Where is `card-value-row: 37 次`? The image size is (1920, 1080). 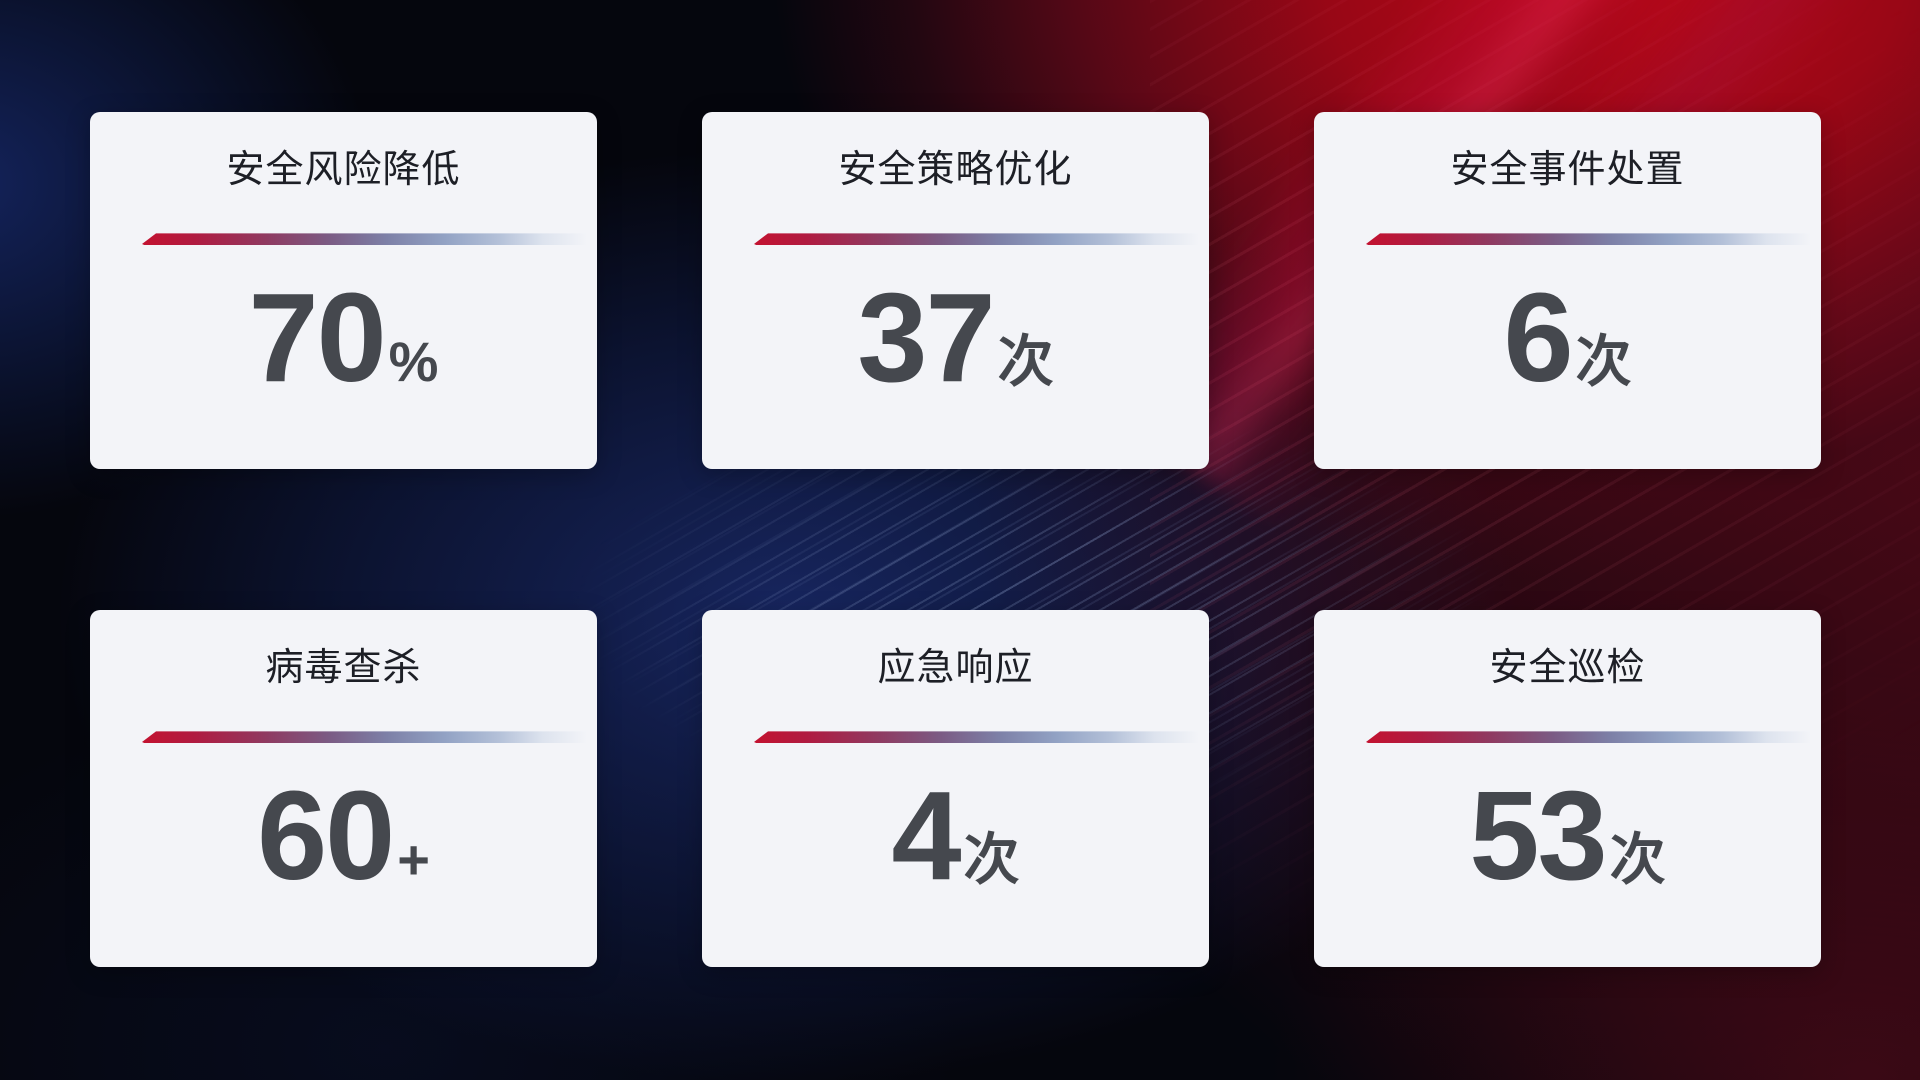 card-value-row: 37 次 is located at coordinates (955, 338).